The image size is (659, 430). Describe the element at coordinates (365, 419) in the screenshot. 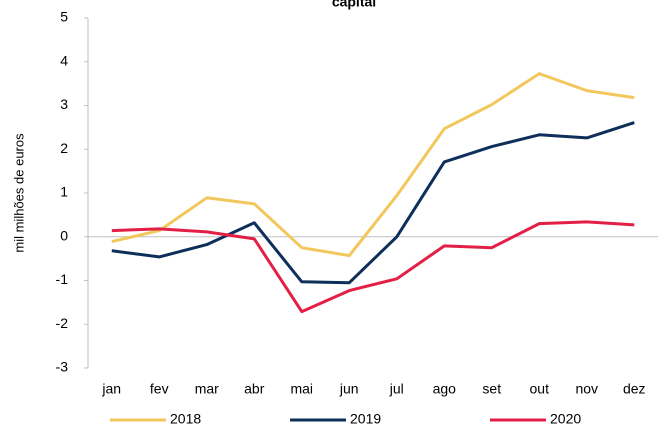

I see `legend-label: 2019` at that location.